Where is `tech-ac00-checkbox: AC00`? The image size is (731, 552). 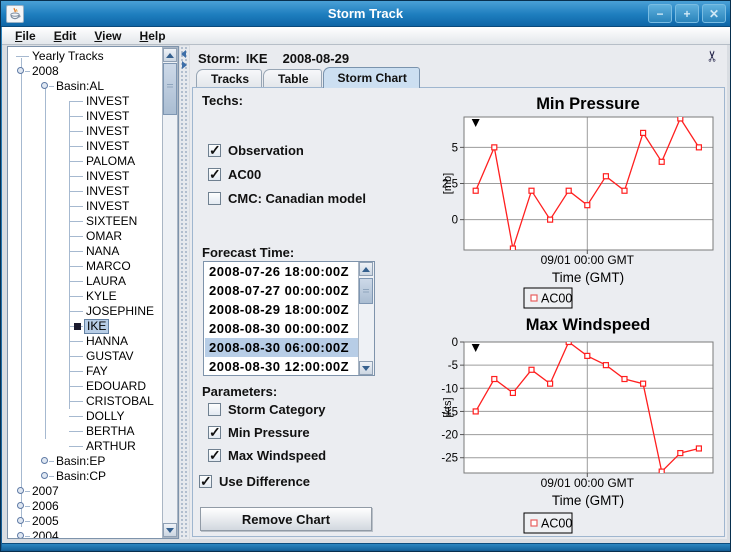
tech-ac00-checkbox: AC00 is located at coordinates (234, 174).